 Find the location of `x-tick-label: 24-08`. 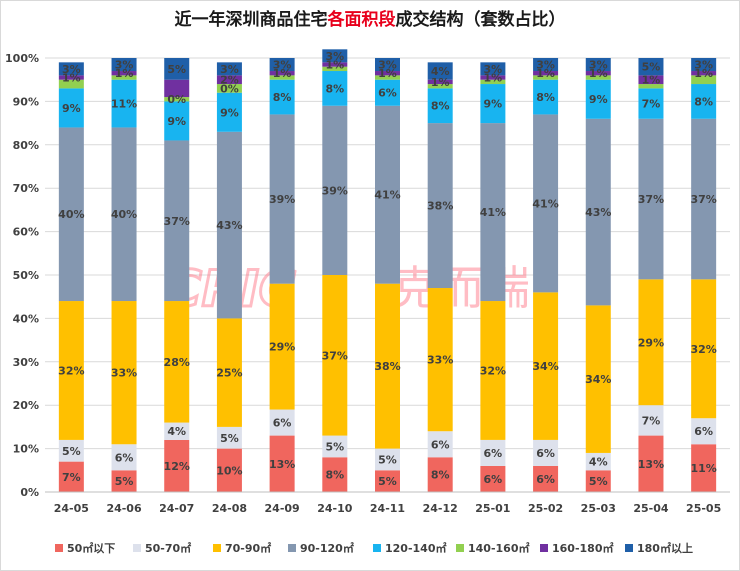

x-tick-label: 24-08 is located at coordinates (229, 508).